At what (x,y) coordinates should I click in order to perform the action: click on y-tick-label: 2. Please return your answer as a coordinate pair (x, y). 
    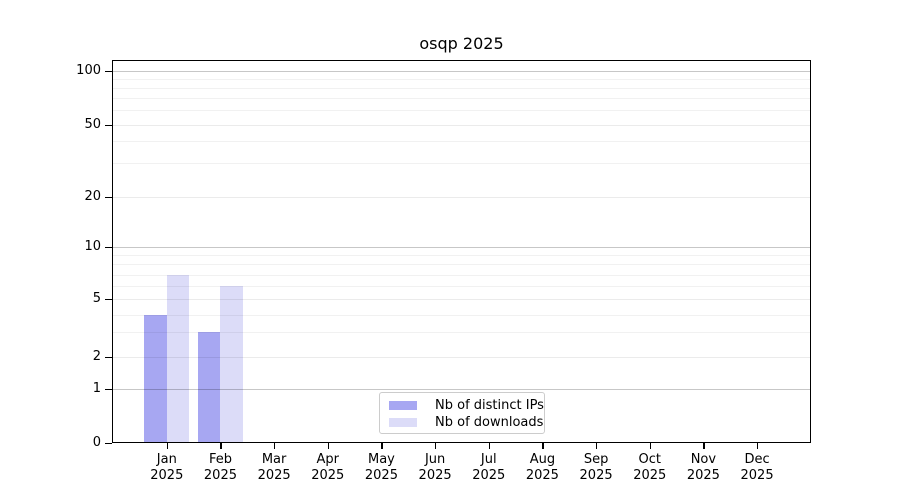
    Looking at the image, I should click on (96, 356).